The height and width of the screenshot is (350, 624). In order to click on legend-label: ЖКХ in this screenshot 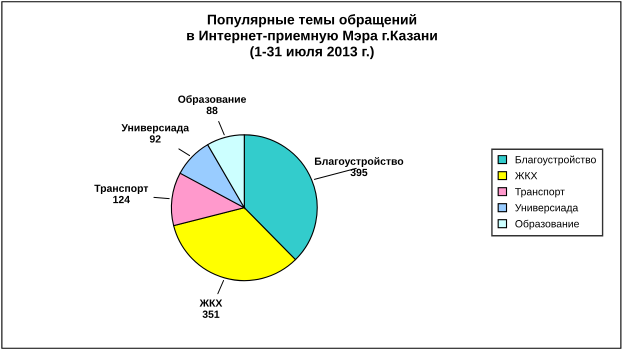, I will do `click(526, 176)`.